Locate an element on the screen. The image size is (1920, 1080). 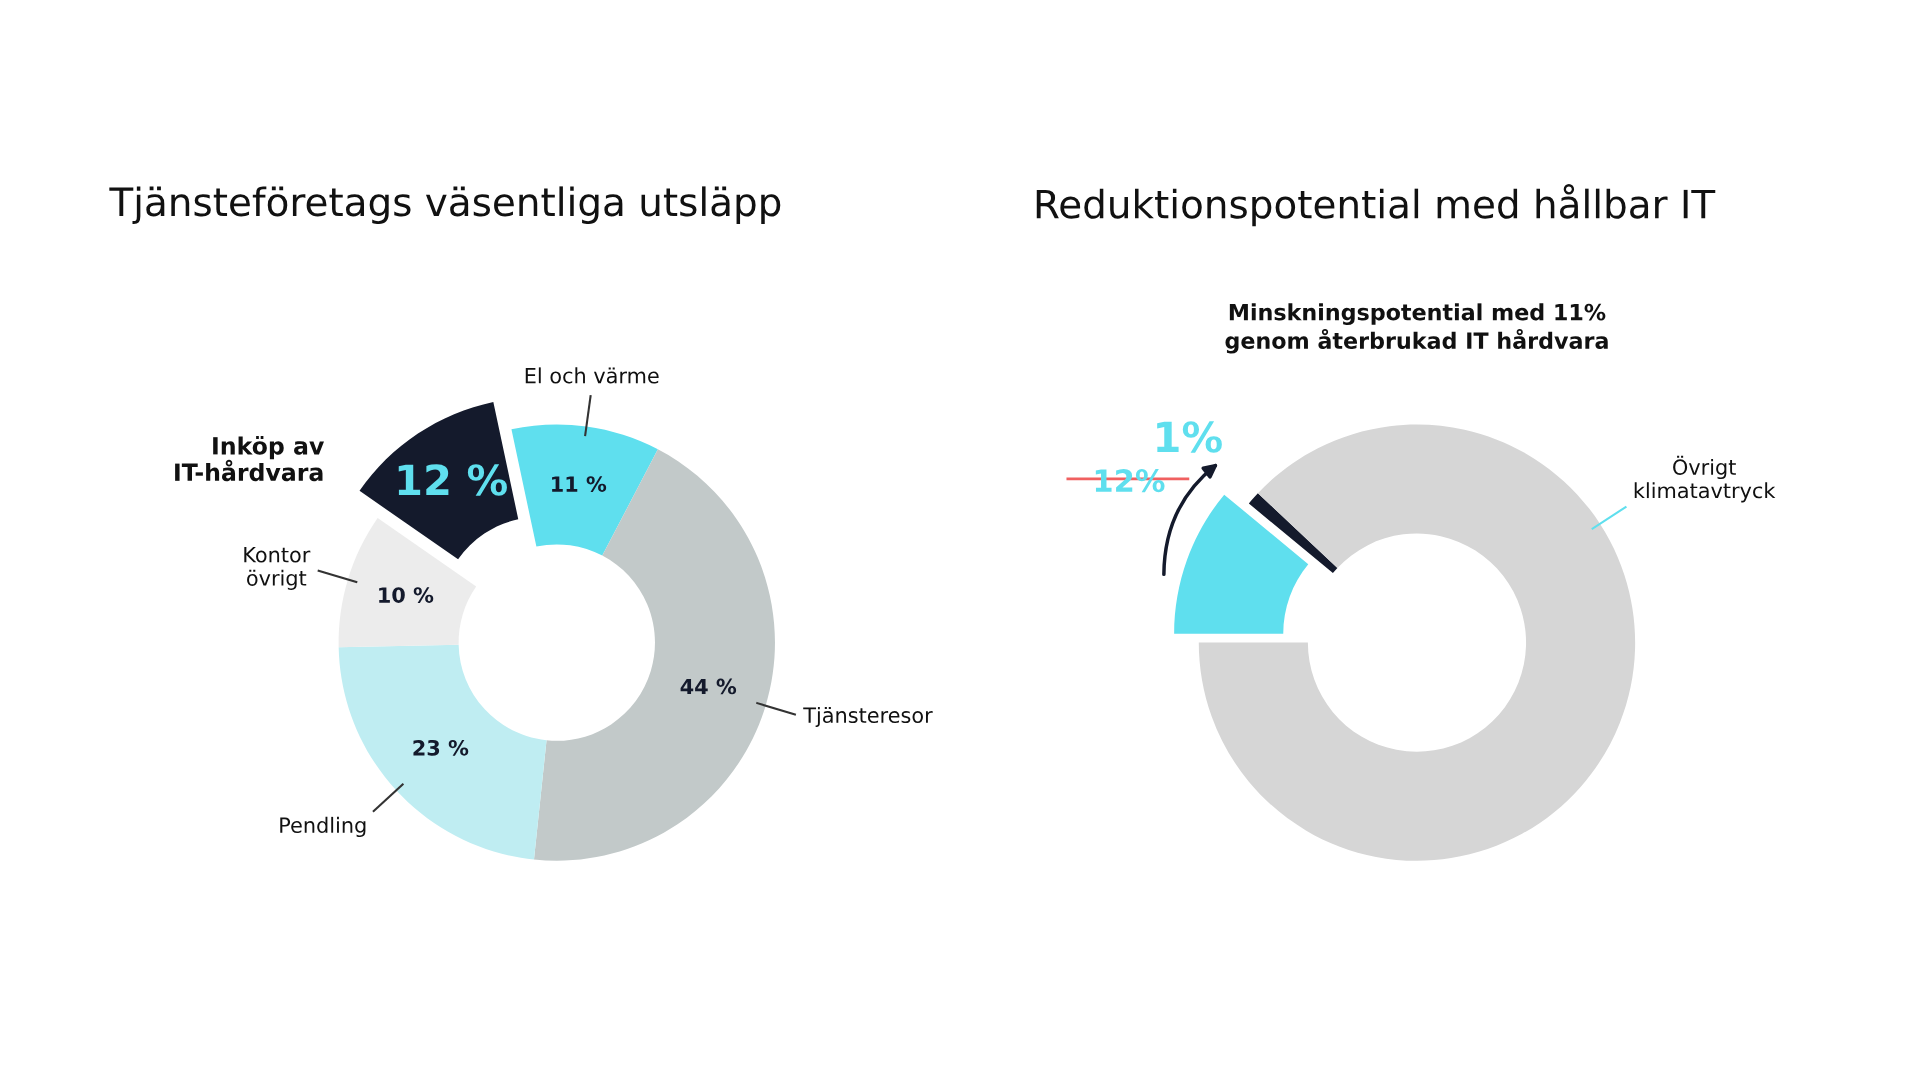
slice-label: Pendling is located at coordinates (323, 827).